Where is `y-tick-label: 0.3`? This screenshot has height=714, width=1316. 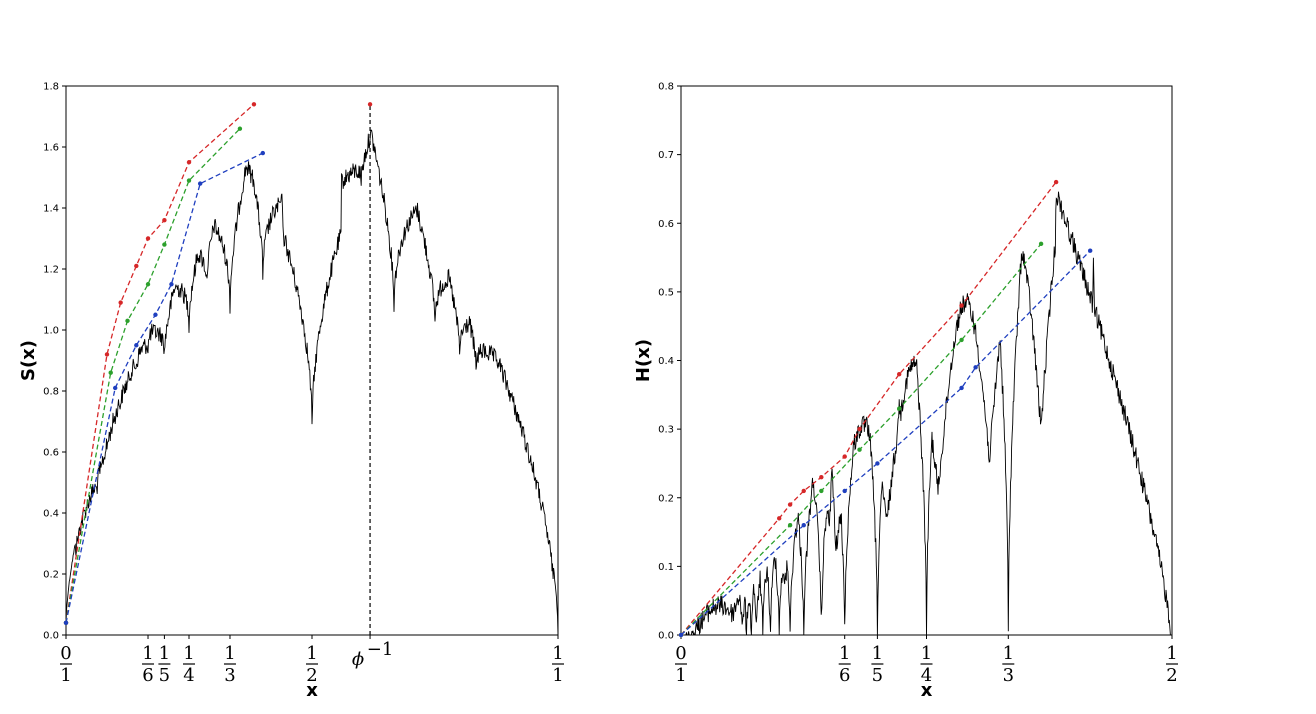
y-tick-label: 0.3 is located at coordinates (666, 430).